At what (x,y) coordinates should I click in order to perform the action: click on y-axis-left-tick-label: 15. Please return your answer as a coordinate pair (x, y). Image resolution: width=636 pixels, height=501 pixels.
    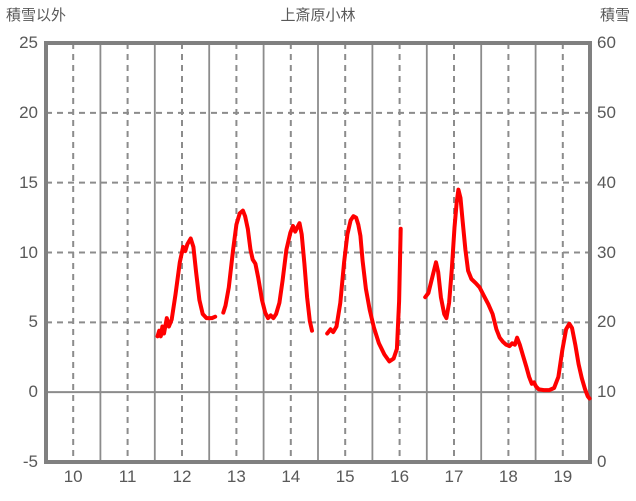
    Looking at the image, I should click on (28, 182).